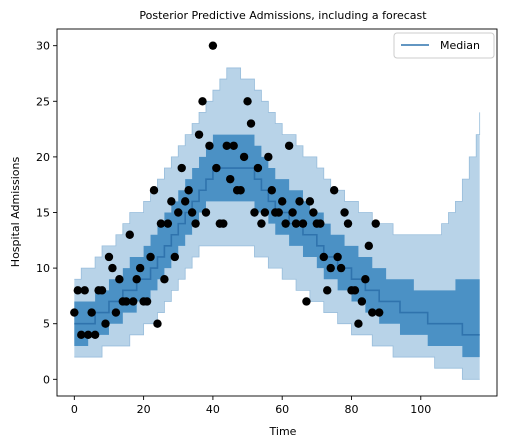 The height and width of the screenshot is (447, 513). I want to click on y-tick-label: 0, so click(46, 379).